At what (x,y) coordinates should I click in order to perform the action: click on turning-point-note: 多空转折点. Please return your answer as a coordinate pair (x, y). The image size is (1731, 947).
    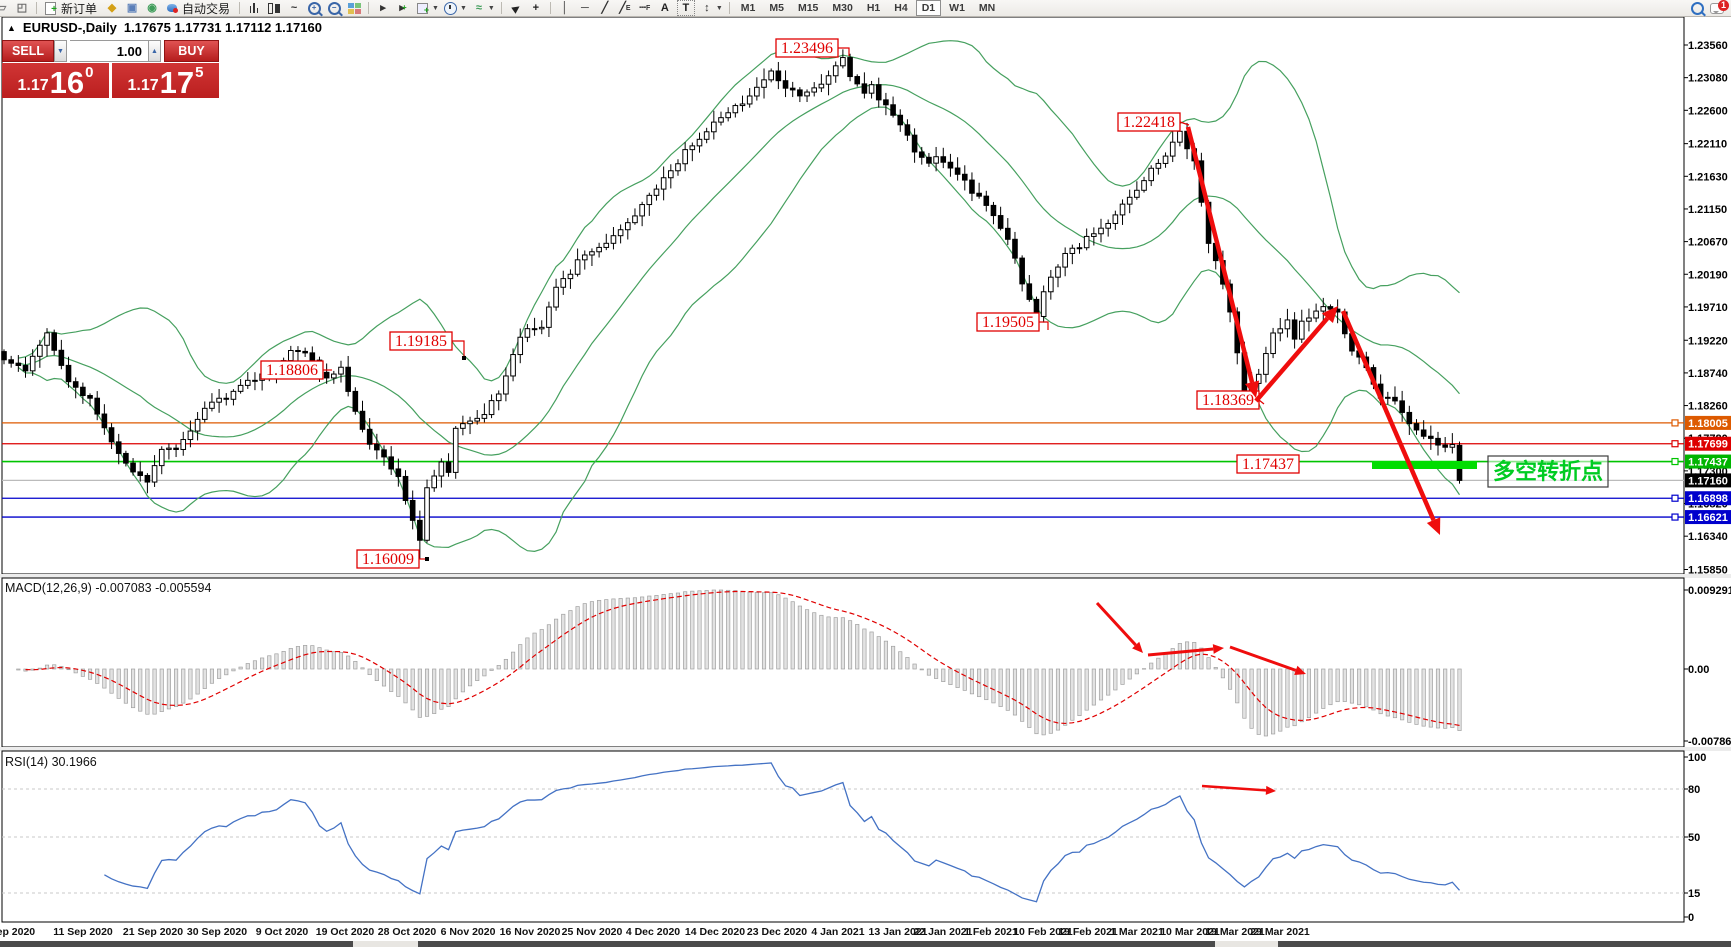
    Looking at the image, I should click on (1548, 471).